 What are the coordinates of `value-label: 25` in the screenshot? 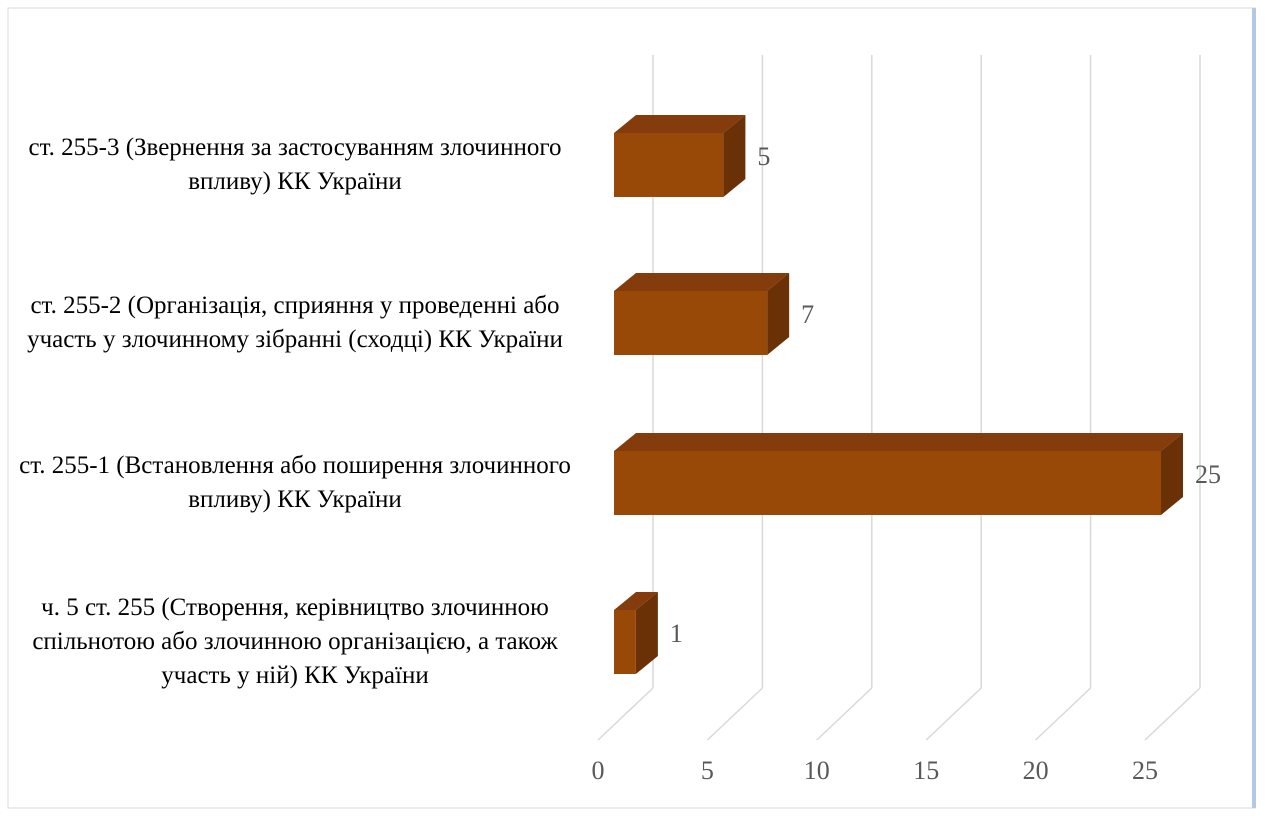 It's located at (1208, 474).